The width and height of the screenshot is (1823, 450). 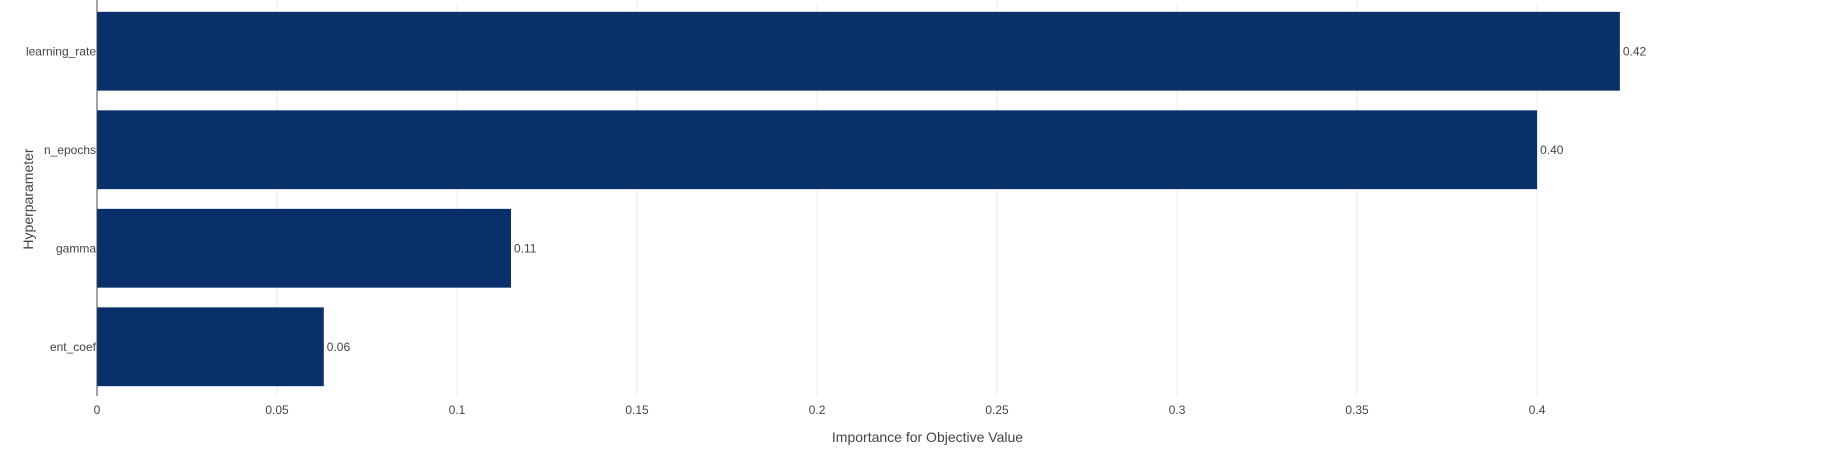 I want to click on x-tick-label: 0.35, so click(x=1357, y=410).